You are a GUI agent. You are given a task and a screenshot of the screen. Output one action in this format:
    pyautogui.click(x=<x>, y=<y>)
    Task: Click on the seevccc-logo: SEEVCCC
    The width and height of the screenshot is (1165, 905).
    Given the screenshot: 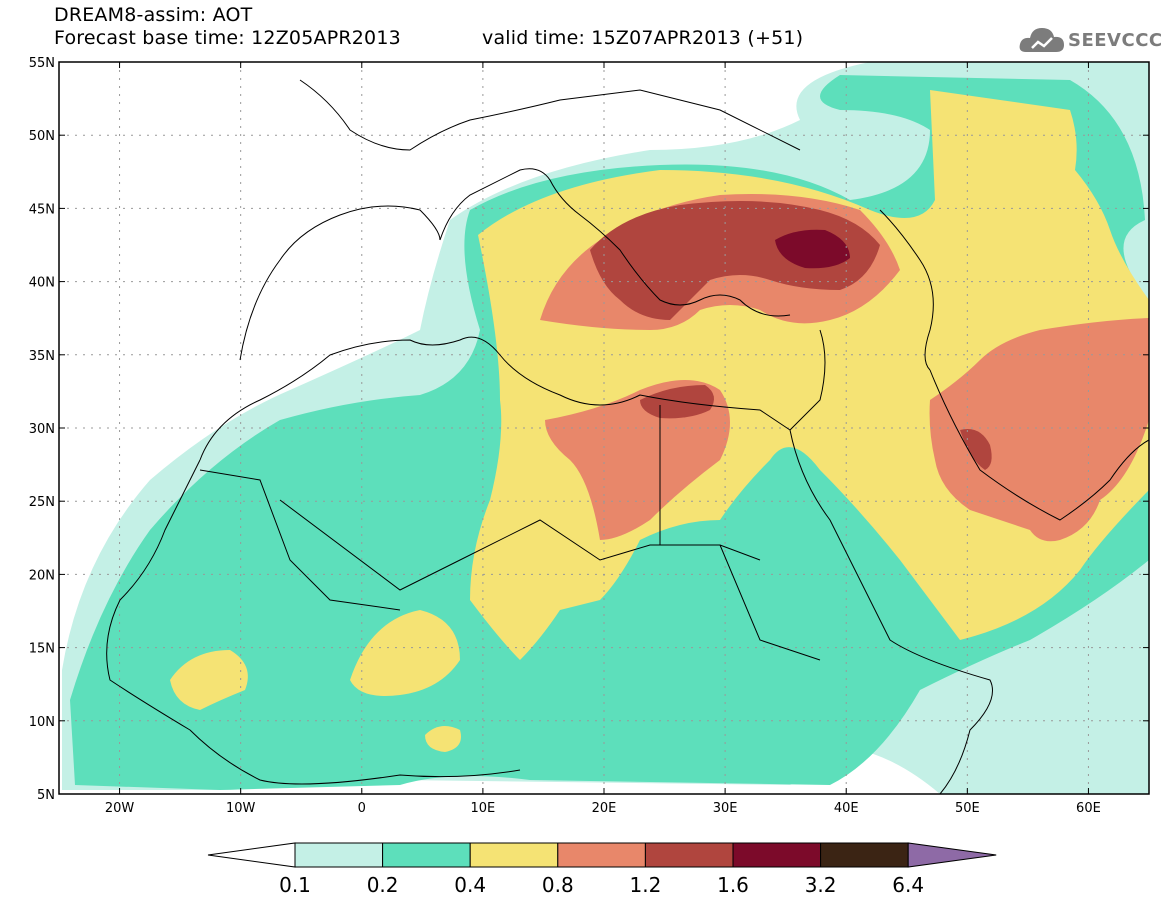 What is the action you would take?
    pyautogui.click(x=1090, y=40)
    